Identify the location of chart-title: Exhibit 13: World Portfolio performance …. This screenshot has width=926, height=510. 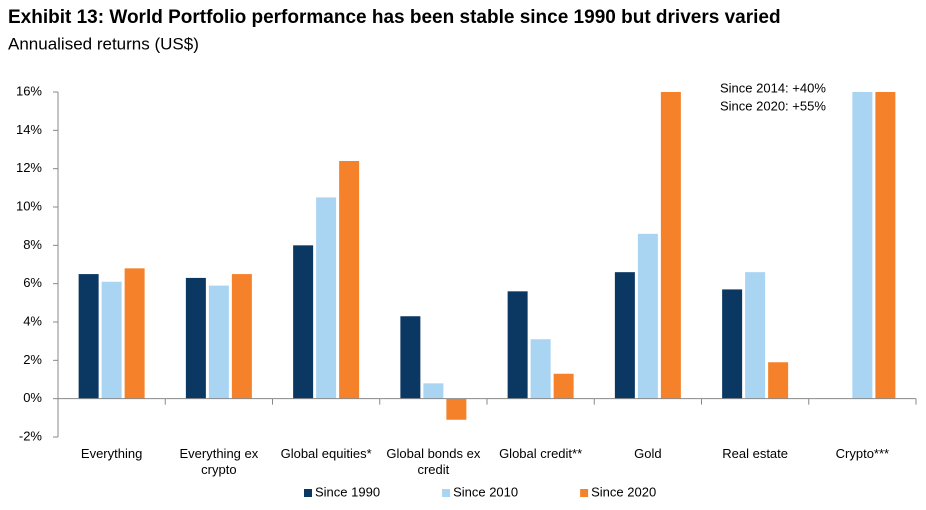
(394, 17).